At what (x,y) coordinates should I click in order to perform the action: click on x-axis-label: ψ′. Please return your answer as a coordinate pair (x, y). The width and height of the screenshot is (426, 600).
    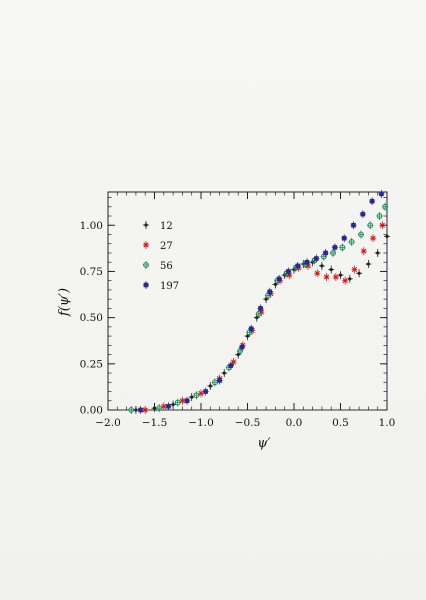
    Looking at the image, I should click on (263, 443).